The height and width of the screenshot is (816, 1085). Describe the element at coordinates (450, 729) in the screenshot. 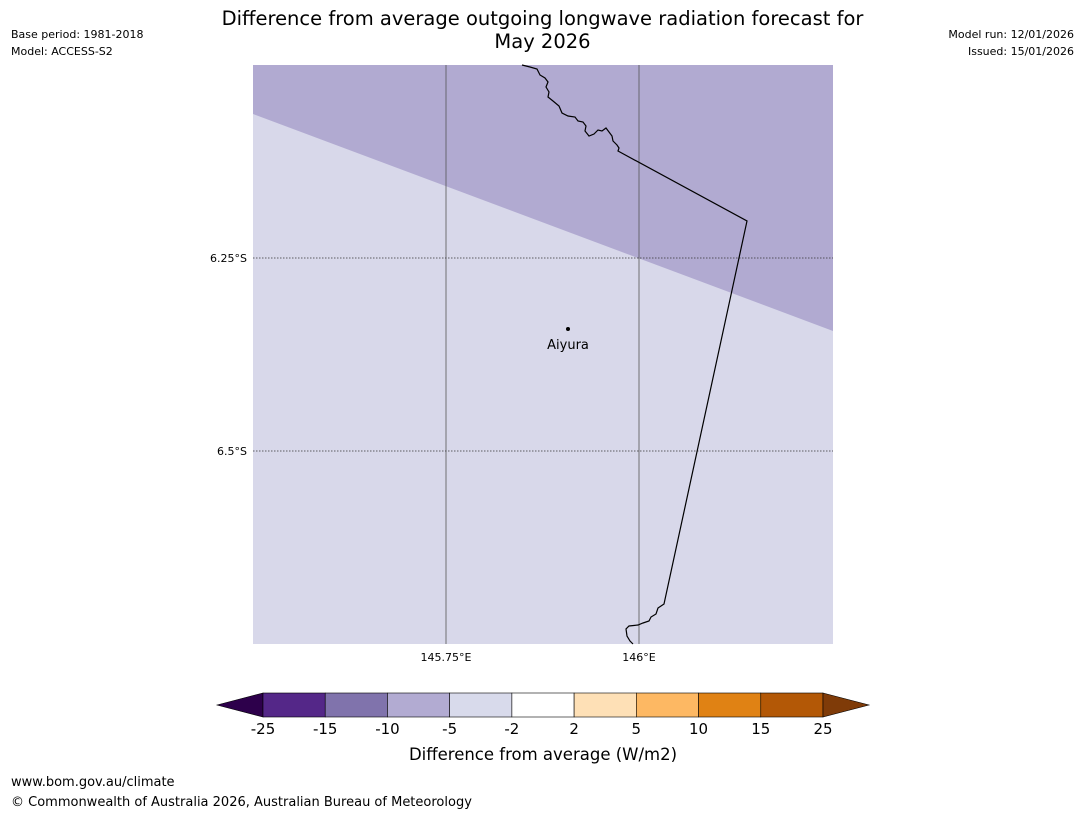

I see `colorbar-tick-label: -5` at that location.